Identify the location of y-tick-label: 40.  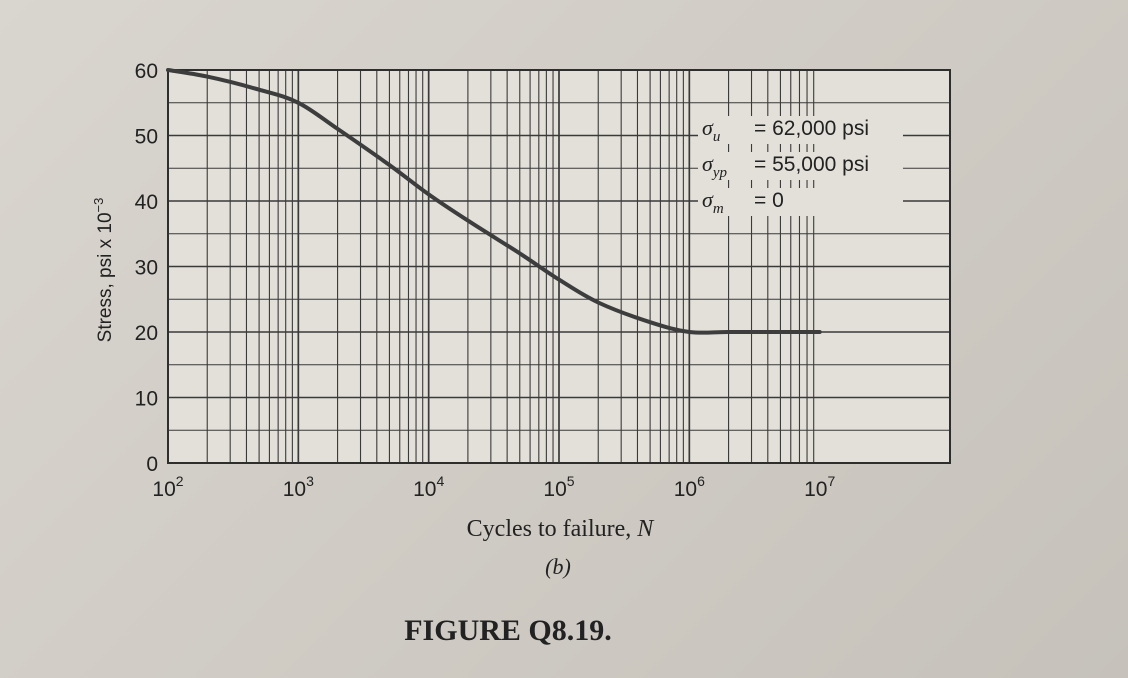
(146, 202).